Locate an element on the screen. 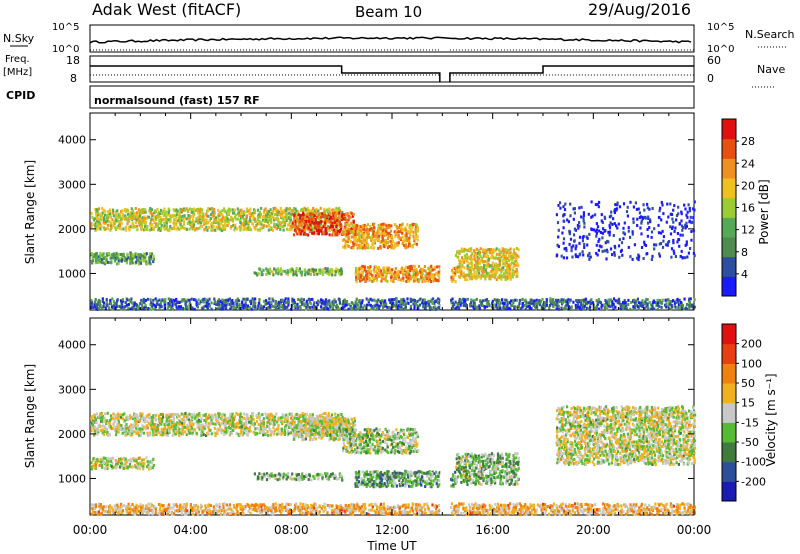 The image size is (800, 554). station-title: Adak West (fitACF) is located at coordinates (166, 9).